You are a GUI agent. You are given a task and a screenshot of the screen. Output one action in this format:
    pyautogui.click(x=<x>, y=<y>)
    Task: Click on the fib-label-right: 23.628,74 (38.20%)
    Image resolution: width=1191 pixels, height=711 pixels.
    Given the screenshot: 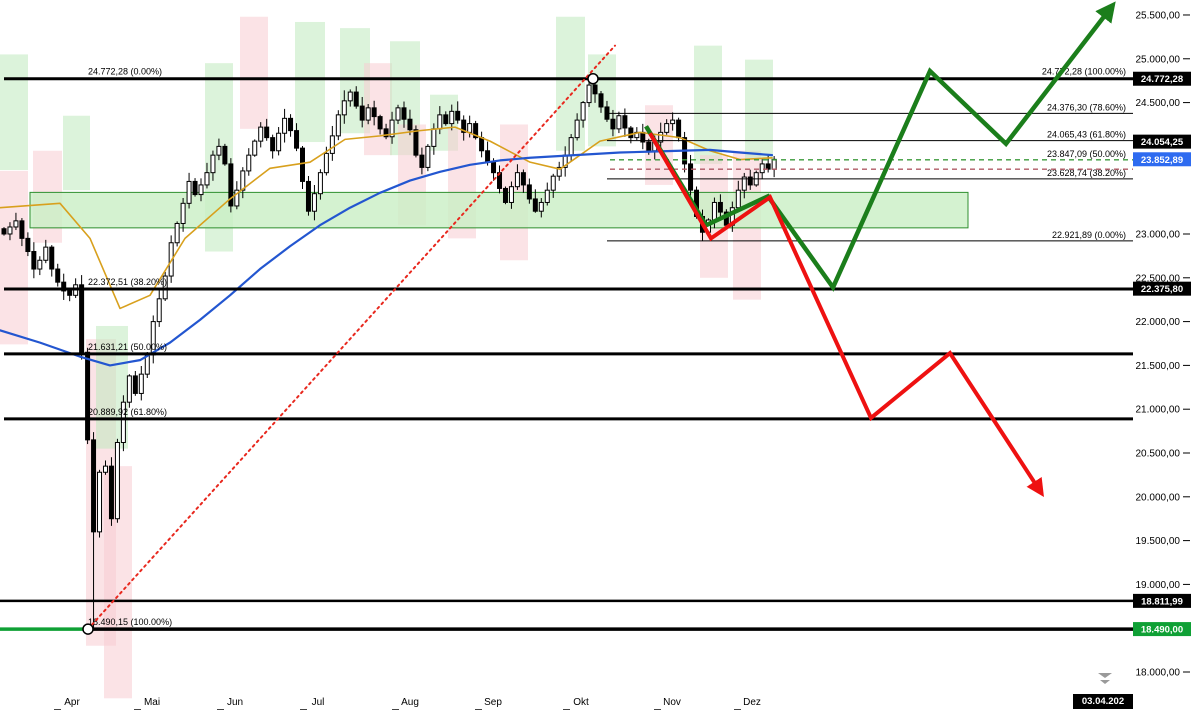 What is the action you would take?
    pyautogui.click(x=1086, y=173)
    